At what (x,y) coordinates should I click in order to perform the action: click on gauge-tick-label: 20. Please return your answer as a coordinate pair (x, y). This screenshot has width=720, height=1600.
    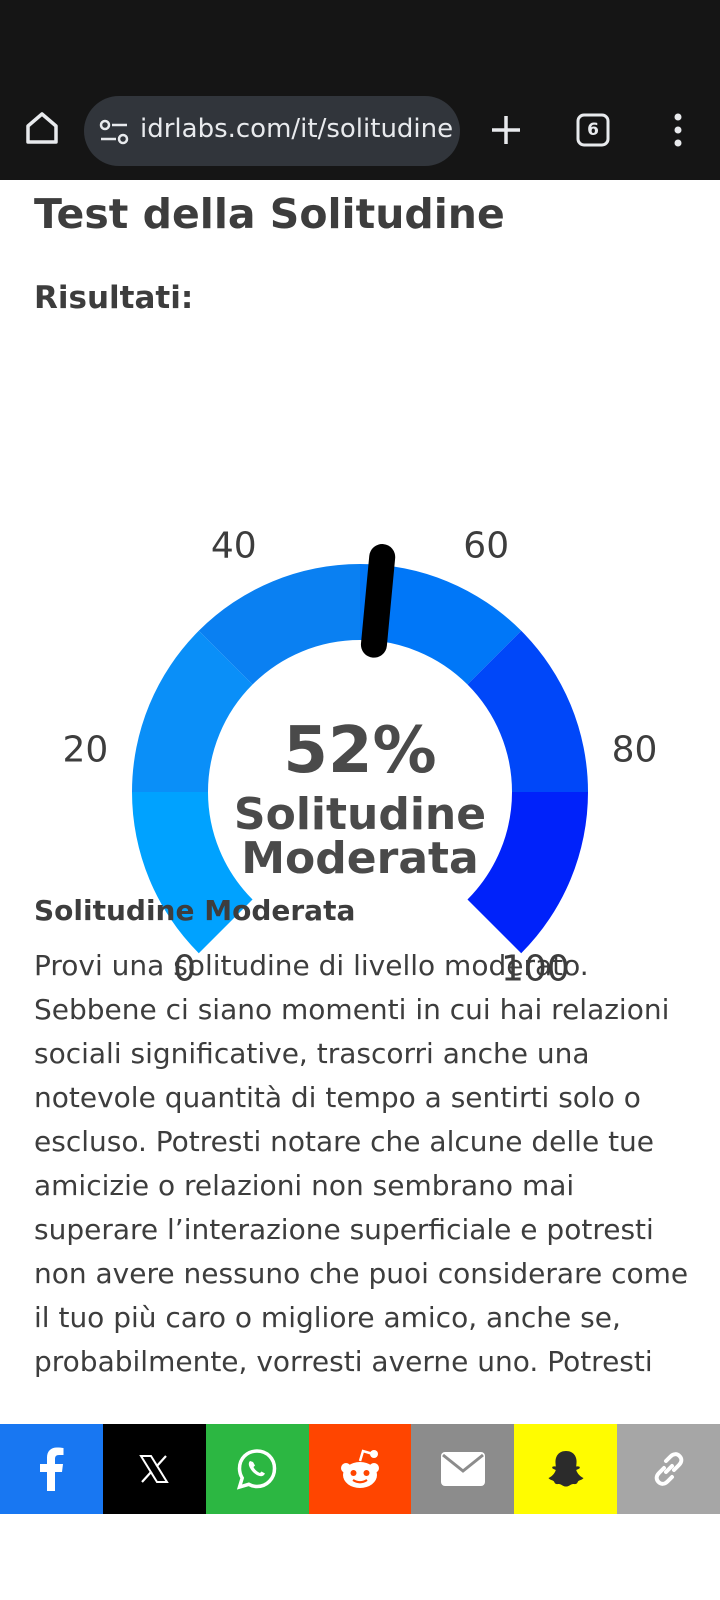
    Looking at the image, I should click on (86, 750).